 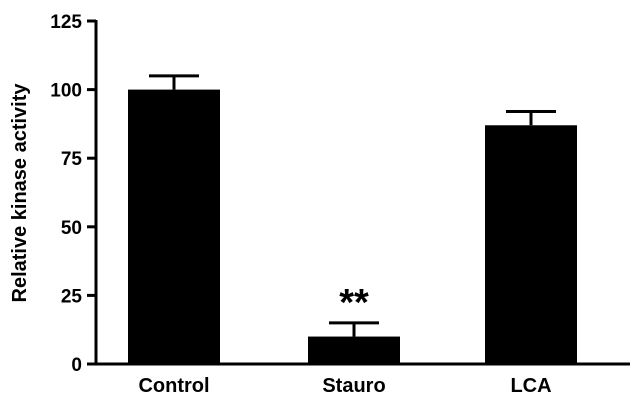 I want to click on y-tick-label: 25, so click(x=72, y=296).